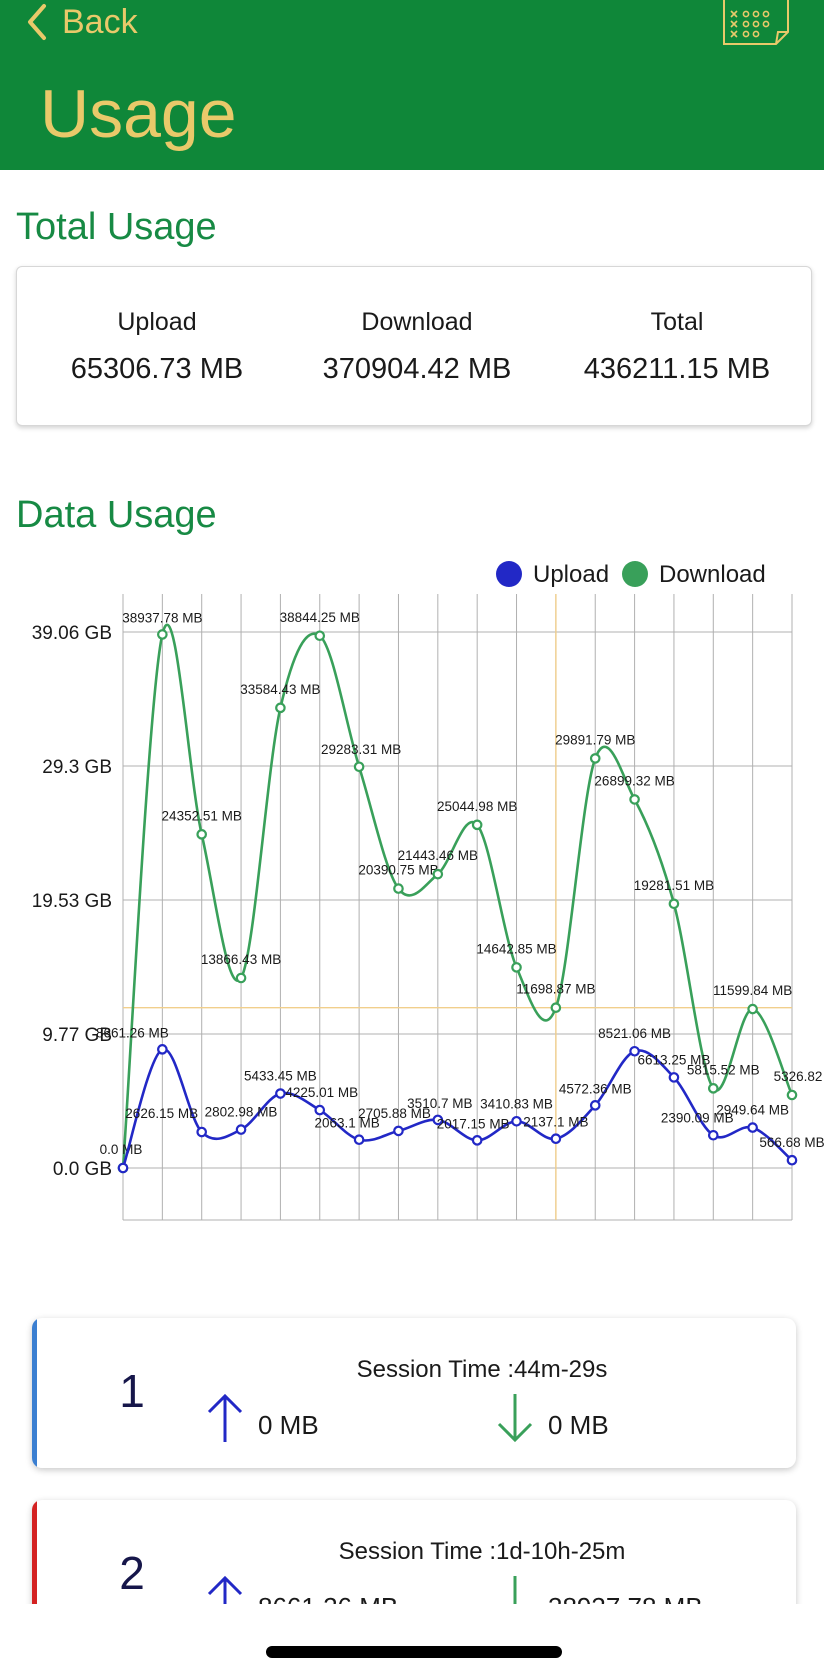 Image resolution: width=824 pixels, height=1674 pixels. What do you see at coordinates (132, 1032) in the screenshot?
I see `data-label: 8661.26 MB` at bounding box center [132, 1032].